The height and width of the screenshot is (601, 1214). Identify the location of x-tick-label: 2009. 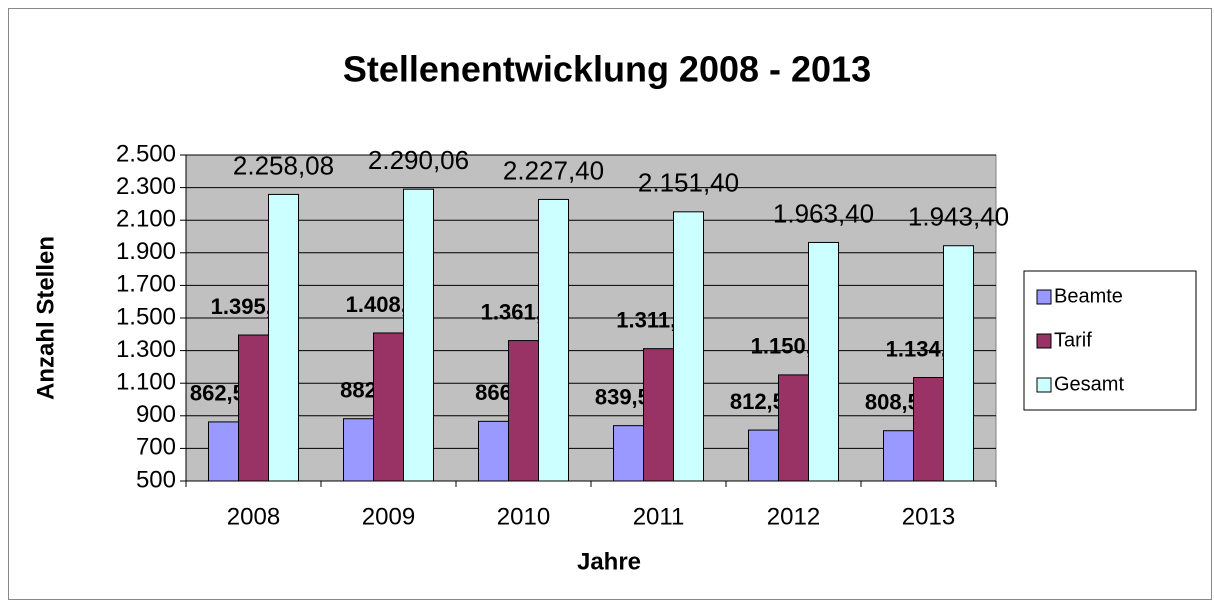
(388, 516).